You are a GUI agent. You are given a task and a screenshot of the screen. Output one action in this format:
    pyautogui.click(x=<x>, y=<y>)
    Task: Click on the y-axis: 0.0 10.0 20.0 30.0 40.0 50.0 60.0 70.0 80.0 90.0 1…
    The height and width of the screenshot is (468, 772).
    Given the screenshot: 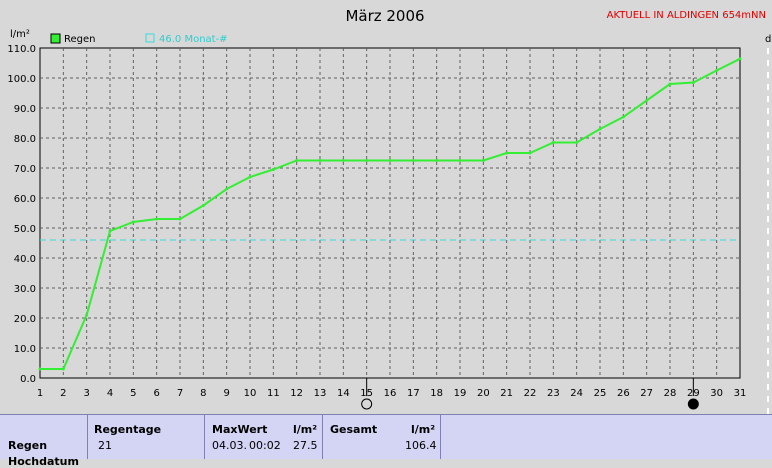 What is the action you would take?
    pyautogui.click(x=21, y=214)
    